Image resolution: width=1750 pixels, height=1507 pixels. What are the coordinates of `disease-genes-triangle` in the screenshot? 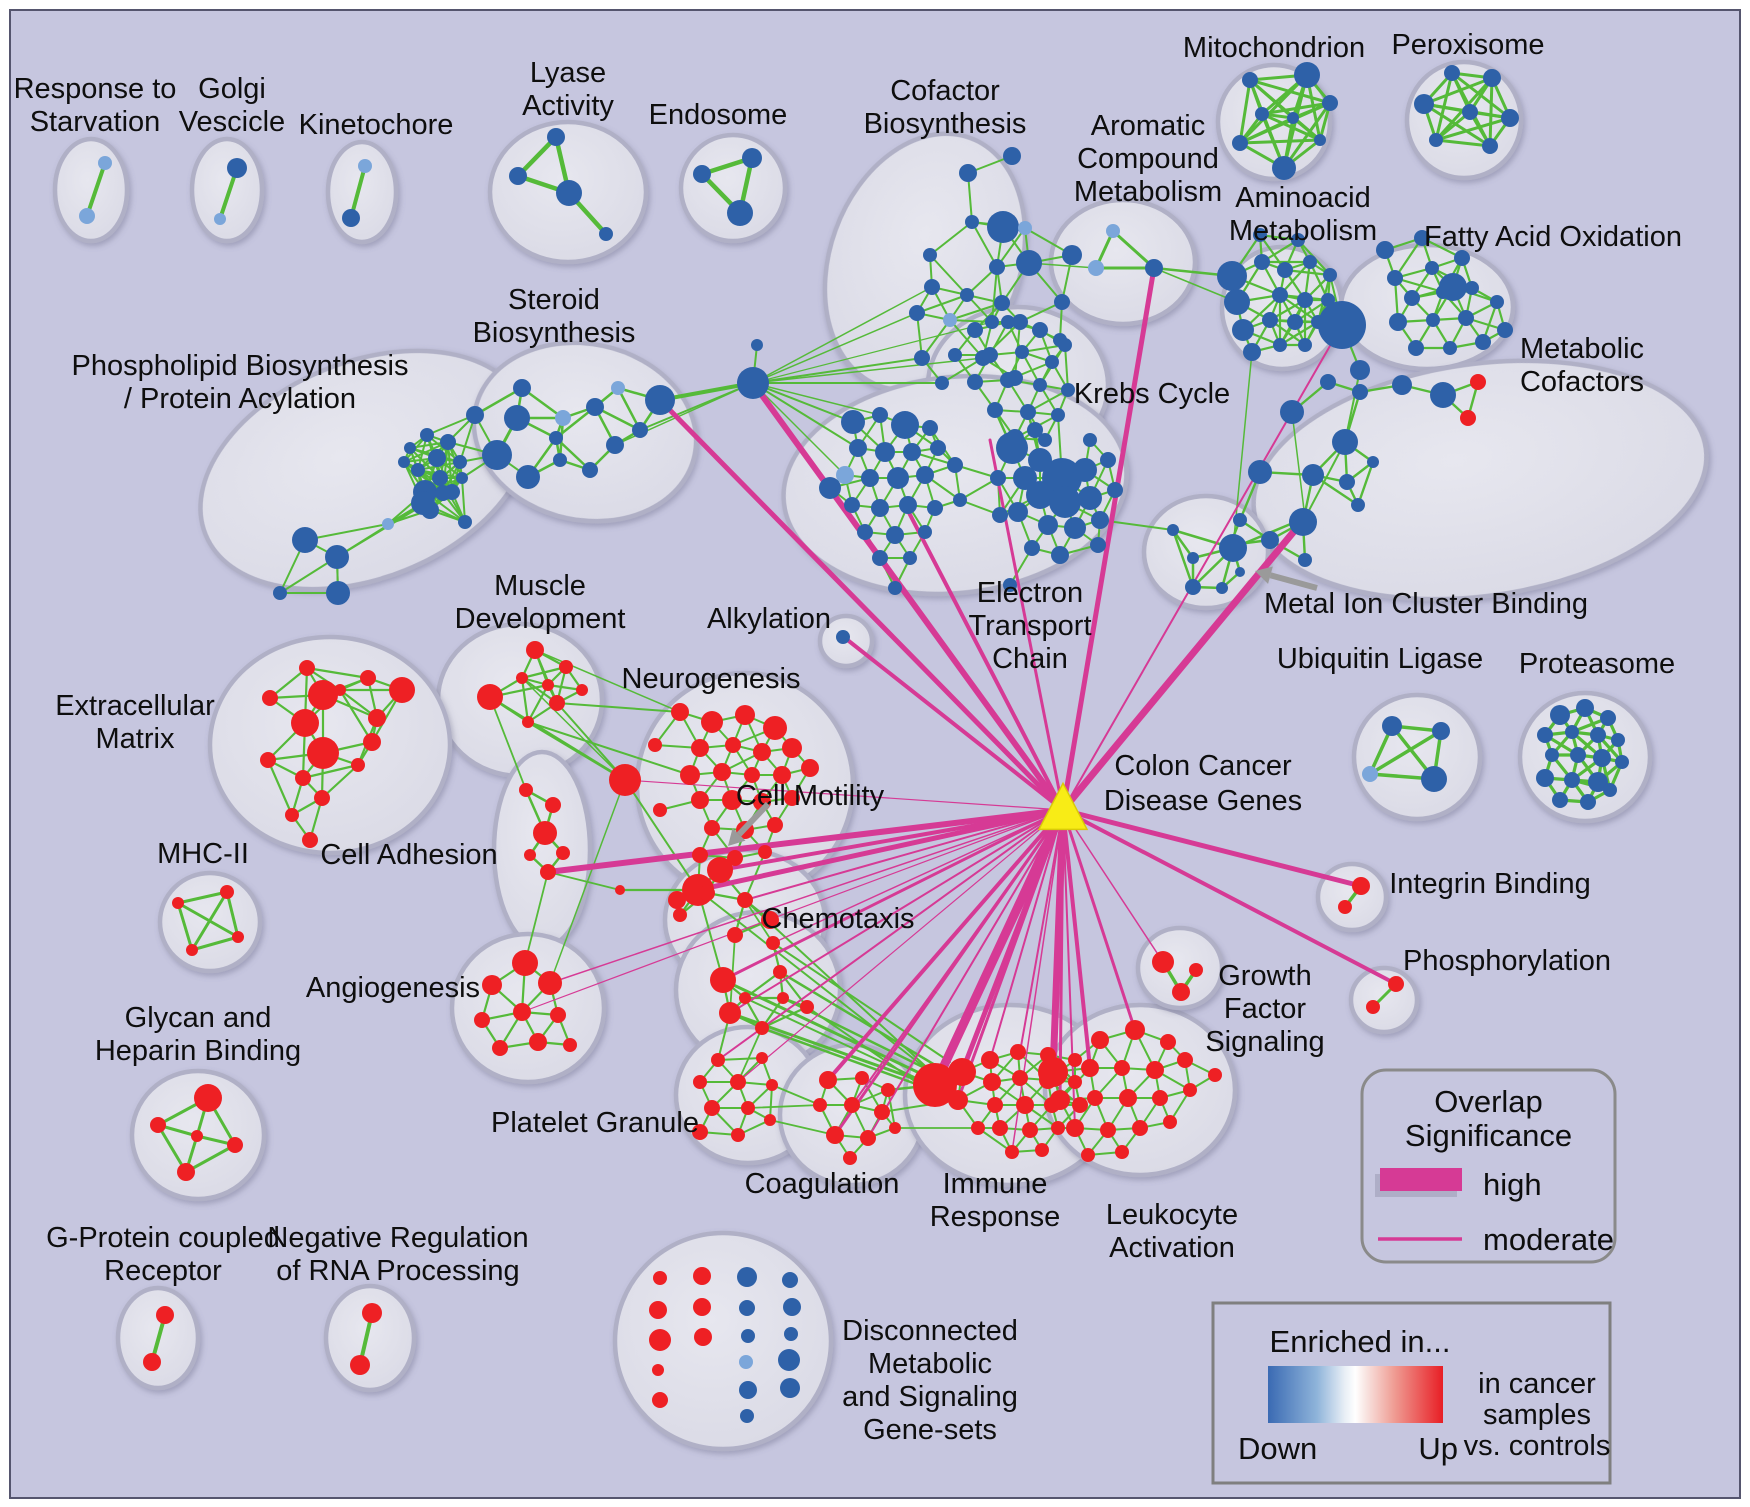 It's located at (1063, 806).